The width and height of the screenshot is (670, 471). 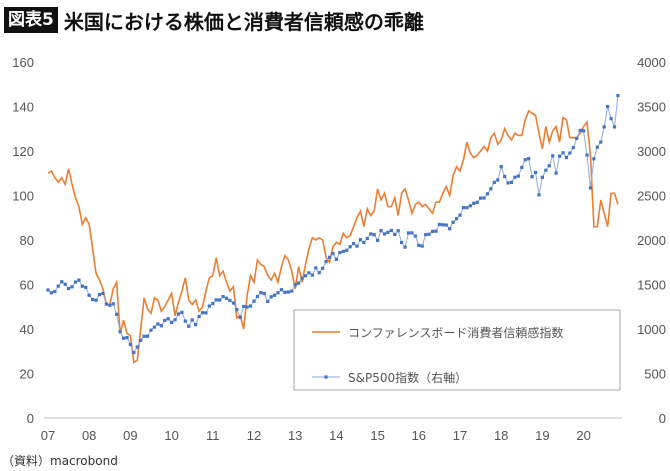 I want to click on x-tick-label: 20, so click(x=583, y=435).